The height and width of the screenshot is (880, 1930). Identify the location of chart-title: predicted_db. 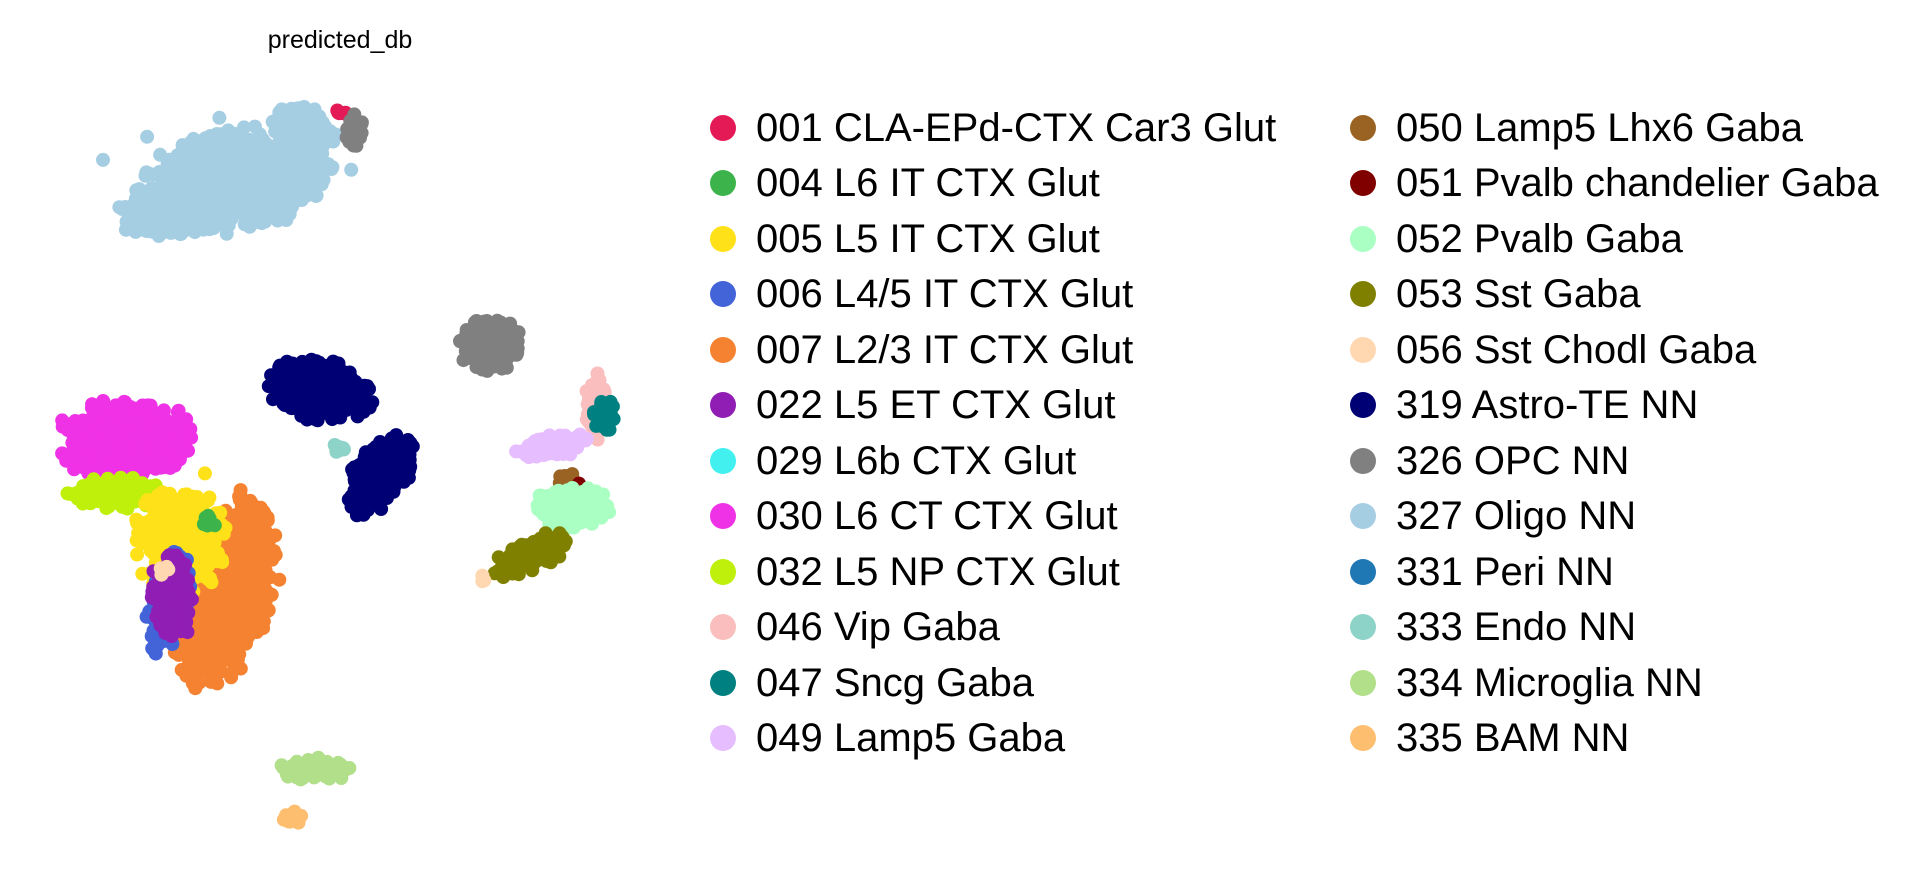
(340, 40).